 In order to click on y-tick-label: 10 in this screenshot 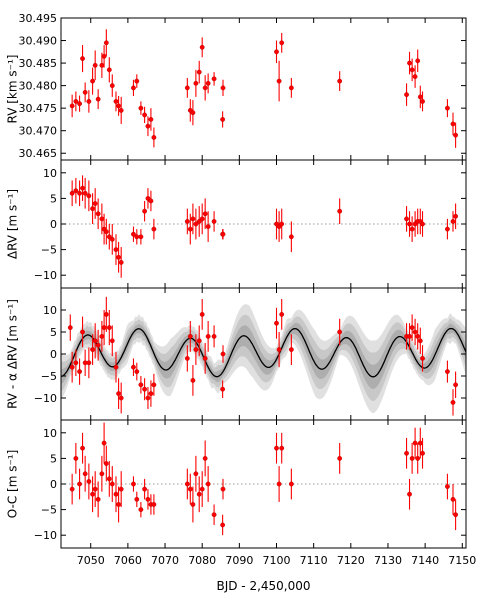, I will do `click(50, 310)`.